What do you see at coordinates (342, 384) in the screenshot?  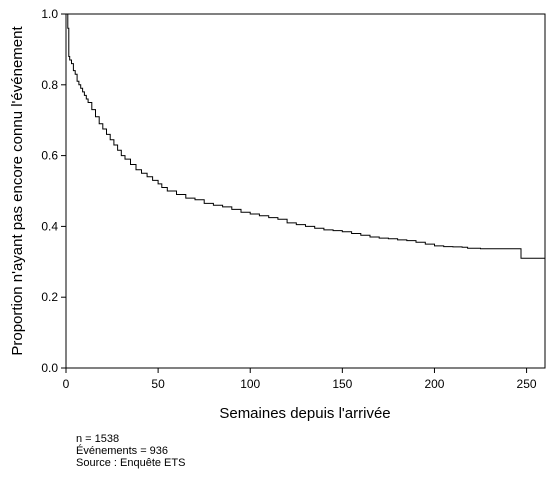 I see `x-tick-label: 150` at bounding box center [342, 384].